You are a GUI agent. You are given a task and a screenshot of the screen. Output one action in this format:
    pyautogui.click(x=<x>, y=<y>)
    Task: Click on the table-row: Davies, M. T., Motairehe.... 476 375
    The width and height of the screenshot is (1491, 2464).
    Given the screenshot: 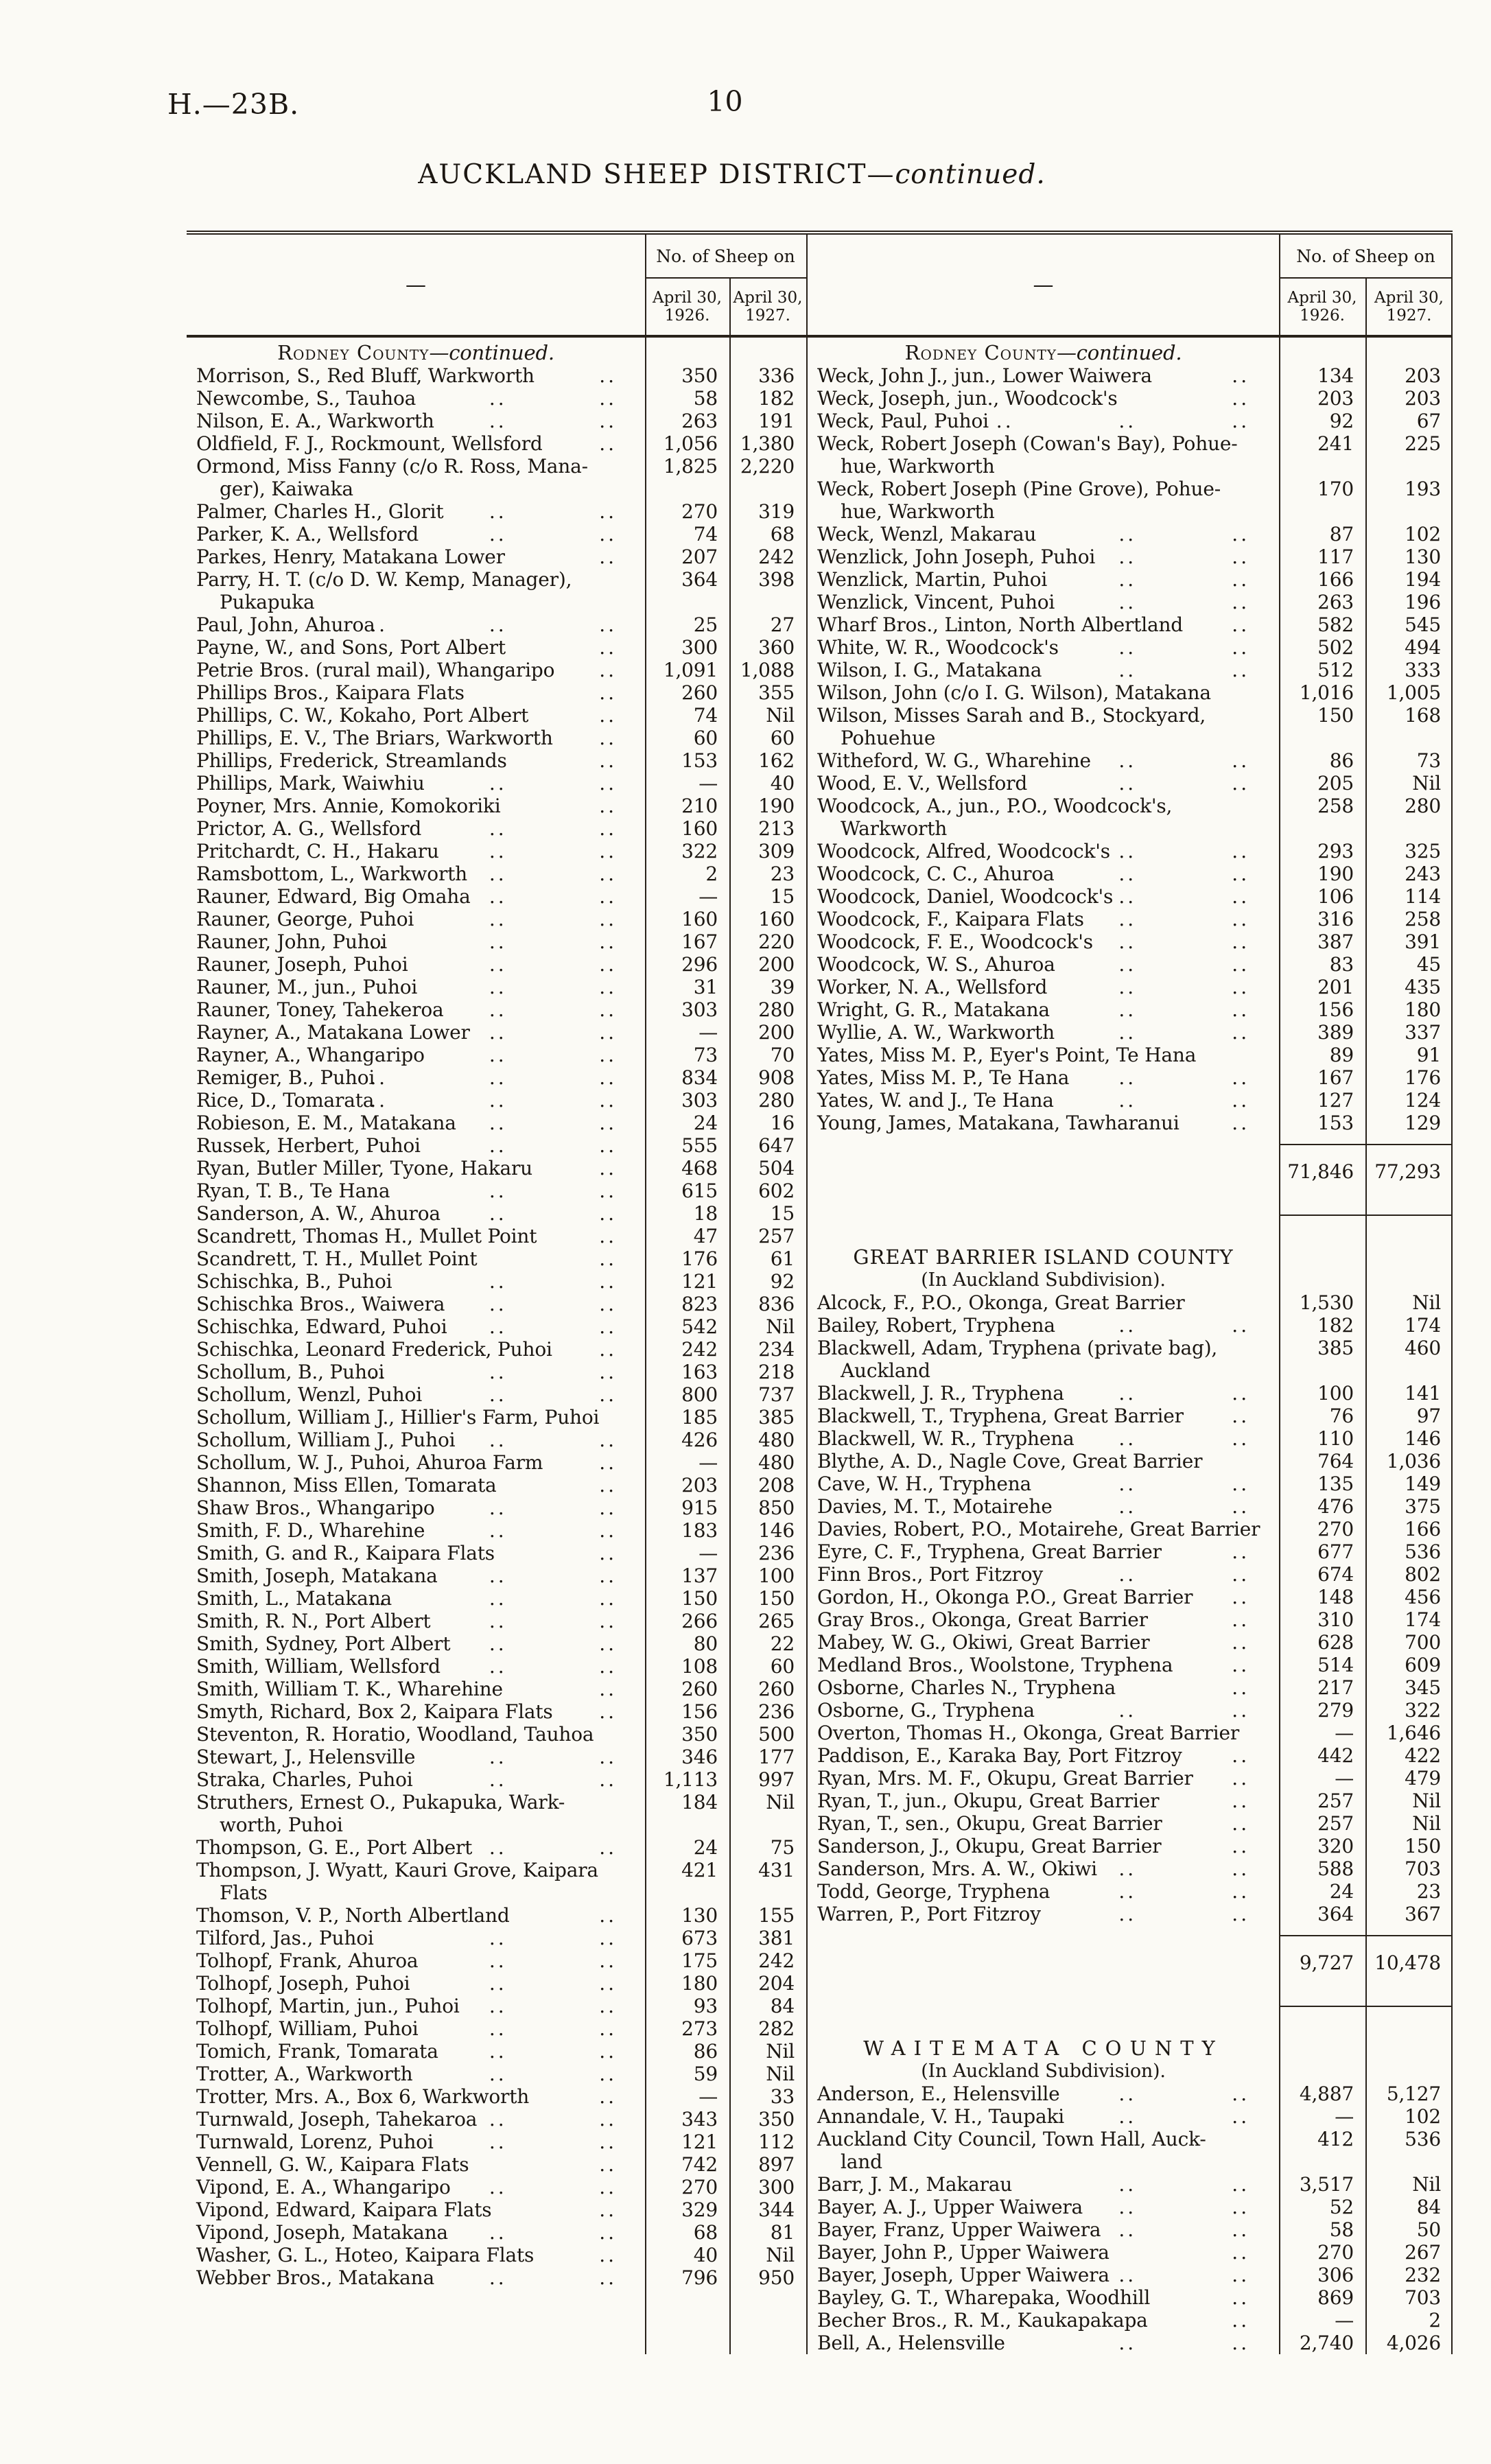 What is the action you would take?
    pyautogui.click(x=1131, y=1506)
    